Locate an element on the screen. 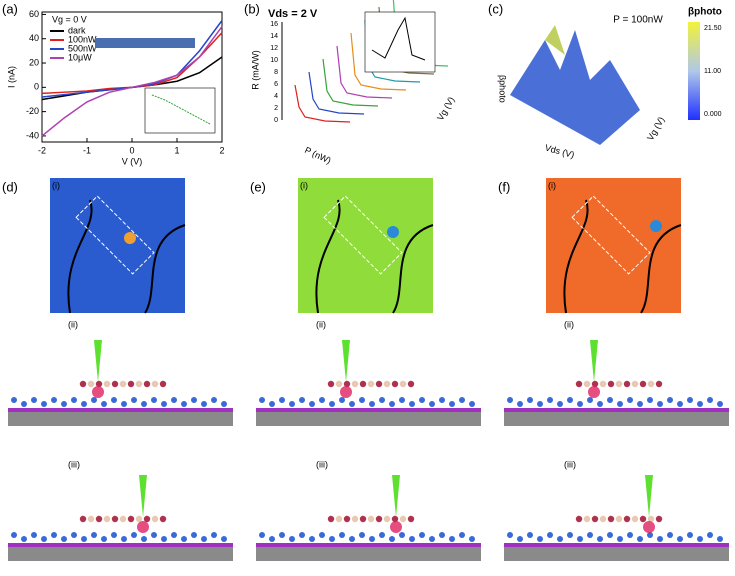  panel-label: (a) is located at coordinates (10, 8).